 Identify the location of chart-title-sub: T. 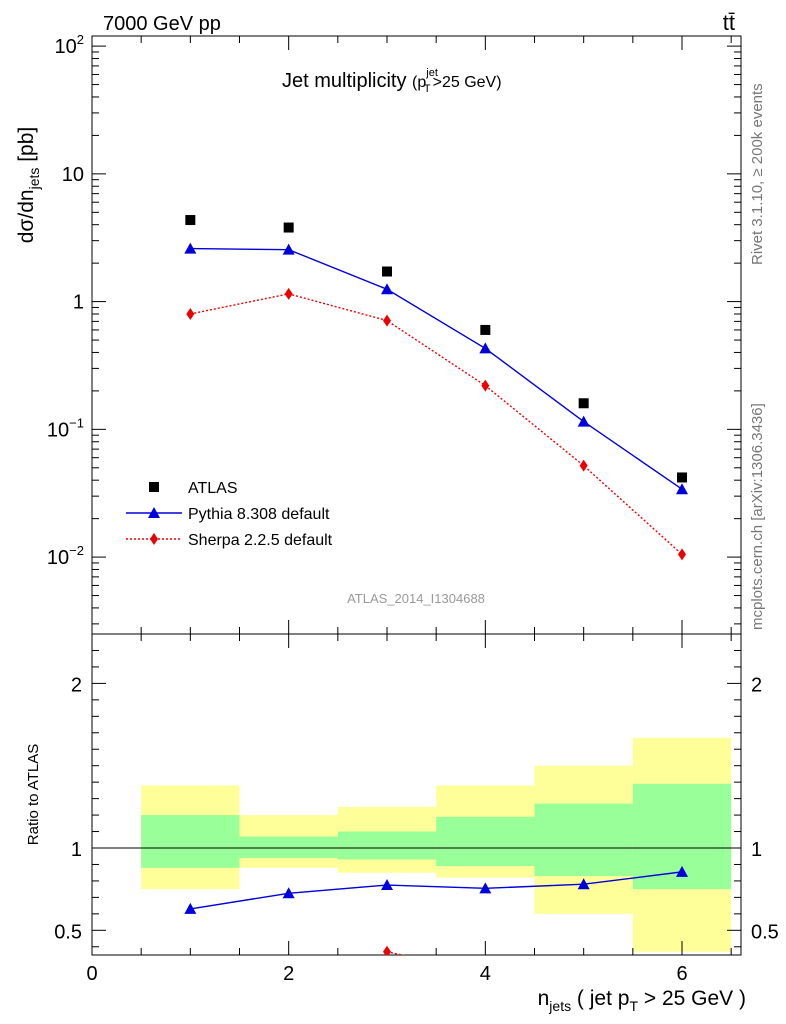
(427, 89).